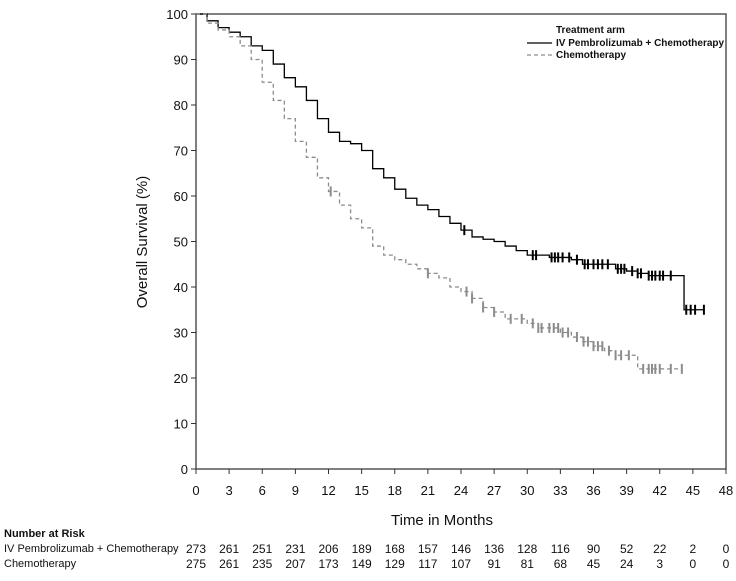 Image resolution: width=736 pixels, height=581 pixels. I want to click on risk-row-label-chemo: Chemotherapy, so click(40, 564).